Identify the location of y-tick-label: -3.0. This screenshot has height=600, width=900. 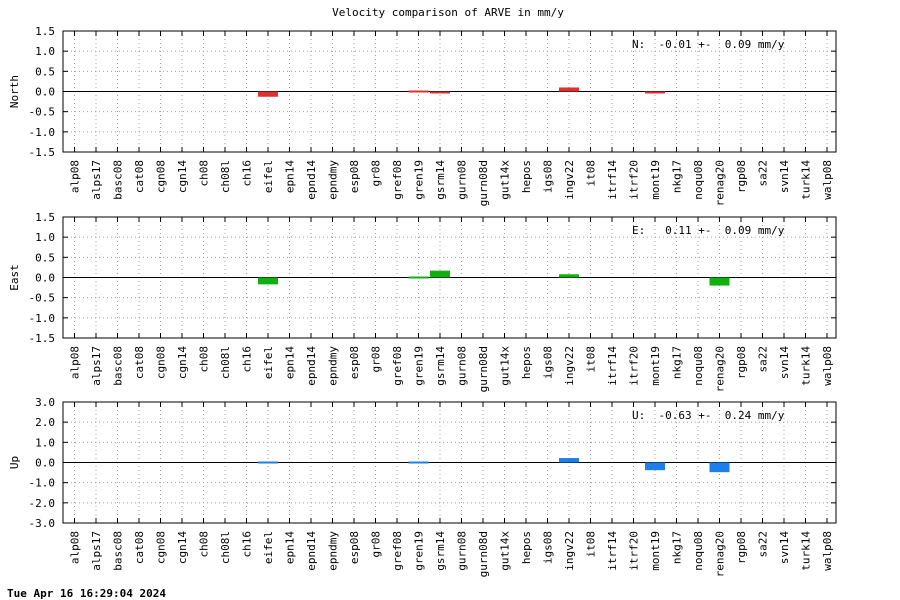
(42, 523).